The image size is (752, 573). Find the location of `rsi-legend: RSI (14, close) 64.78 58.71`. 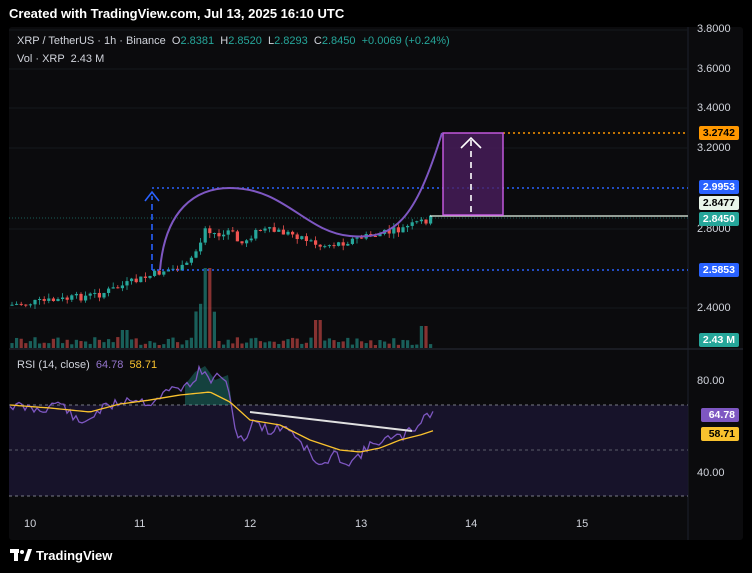

rsi-legend: RSI (14, close) 64.78 58.71 is located at coordinates (87, 365).